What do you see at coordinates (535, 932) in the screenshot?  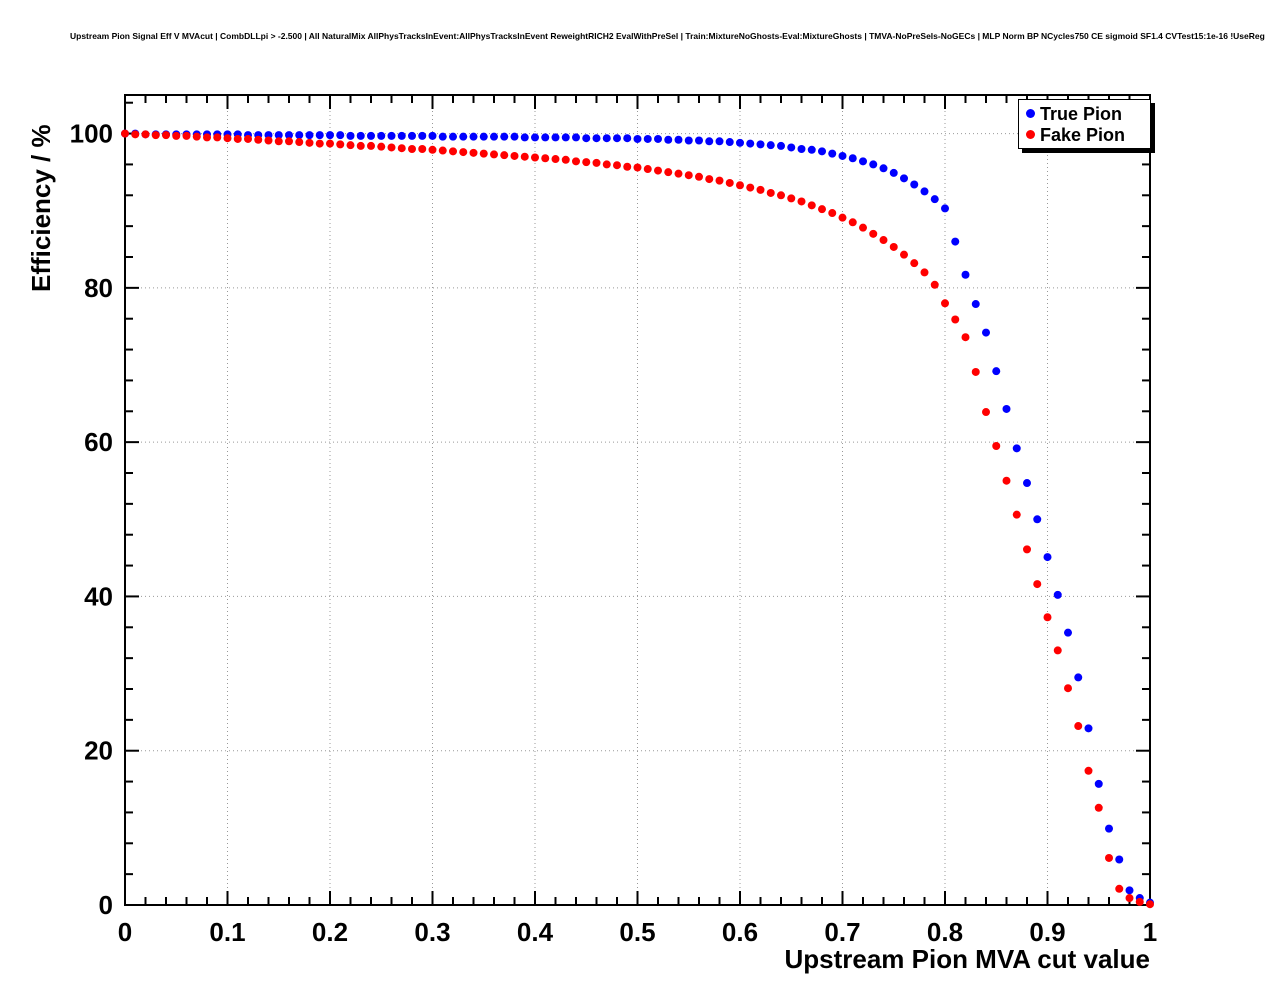 I see `x-tick-label: 0.4` at bounding box center [535, 932].